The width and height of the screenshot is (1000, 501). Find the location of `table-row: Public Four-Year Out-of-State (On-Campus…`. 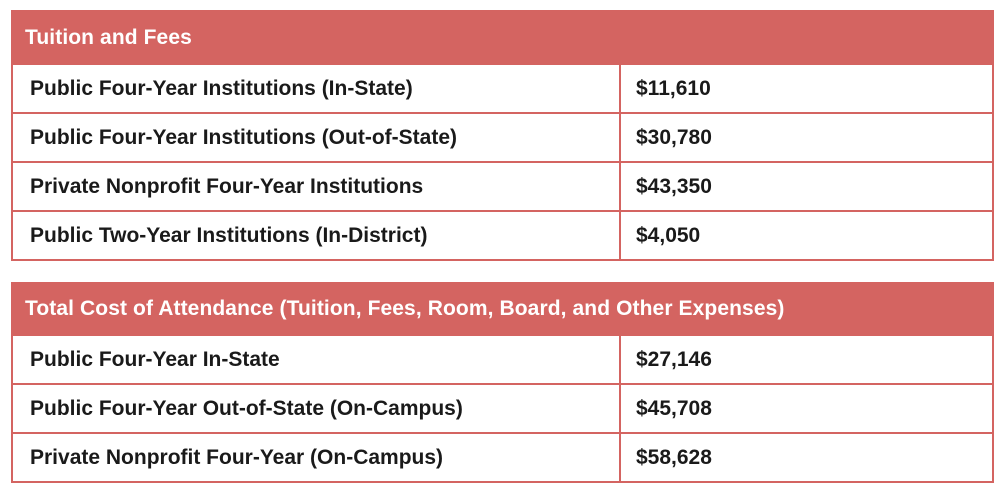

table-row: Public Four-Year Out-of-State (On-Campus… is located at coordinates (503, 408).